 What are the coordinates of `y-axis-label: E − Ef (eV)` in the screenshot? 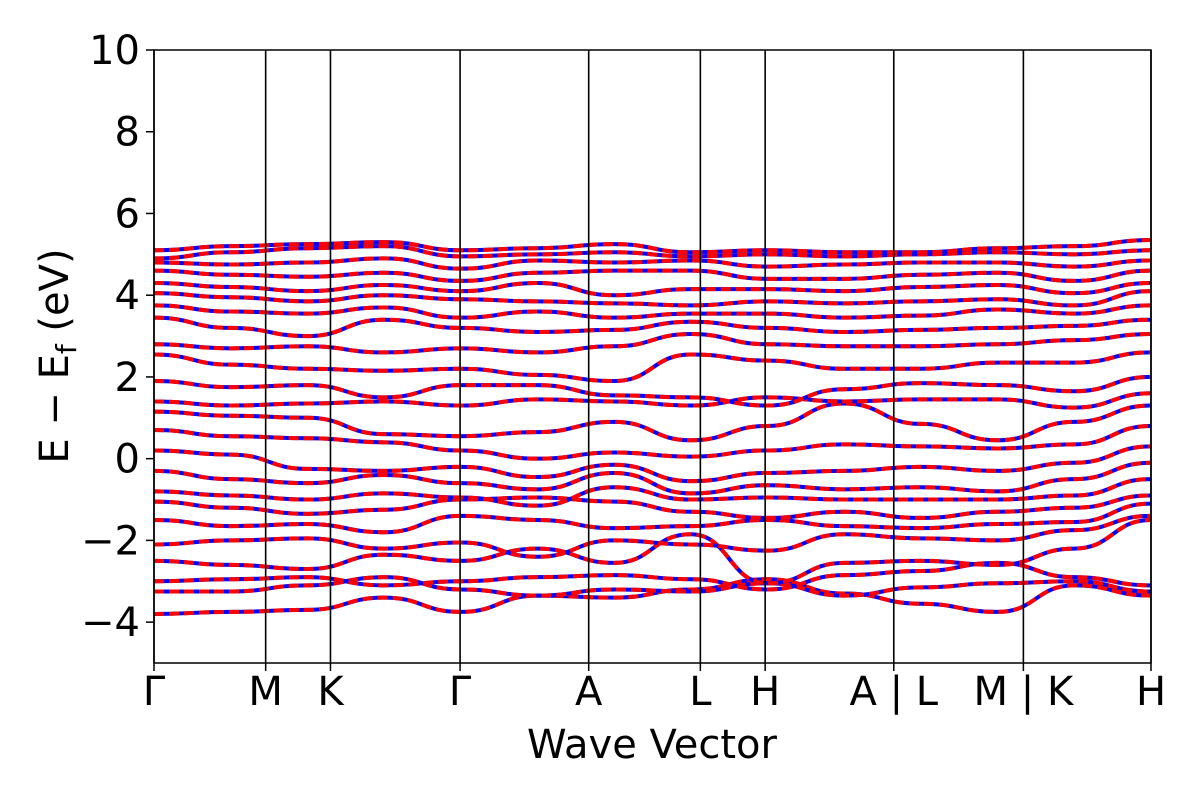 It's located at (57, 355).